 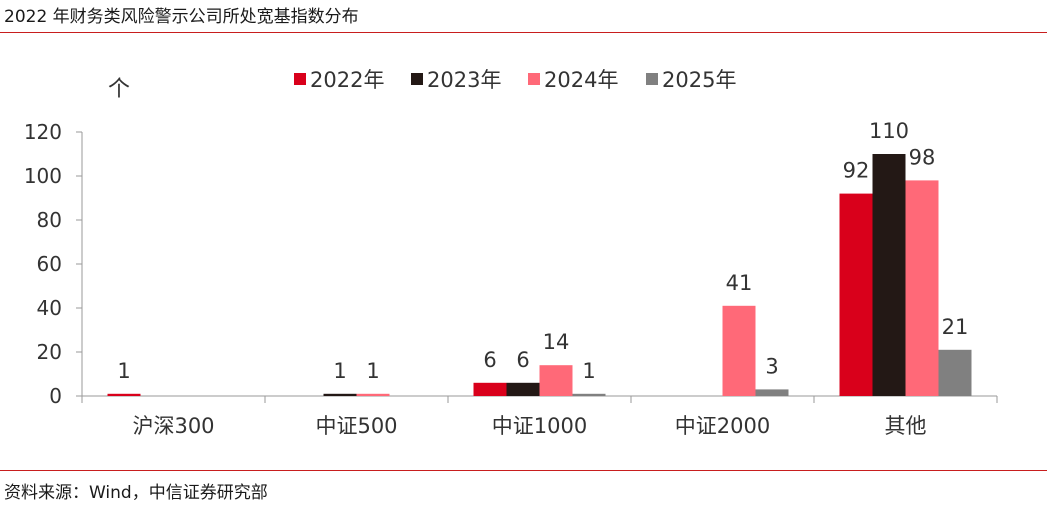 I want to click on x-tick-label: 中证500, so click(x=356, y=426).